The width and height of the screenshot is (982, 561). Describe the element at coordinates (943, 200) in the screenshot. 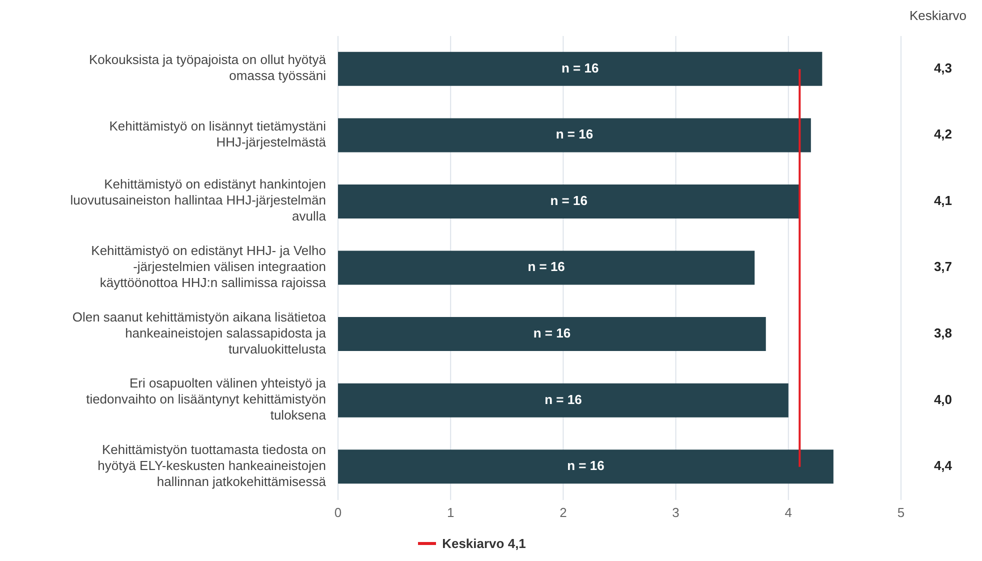

I see `data-label: 4,1` at that location.